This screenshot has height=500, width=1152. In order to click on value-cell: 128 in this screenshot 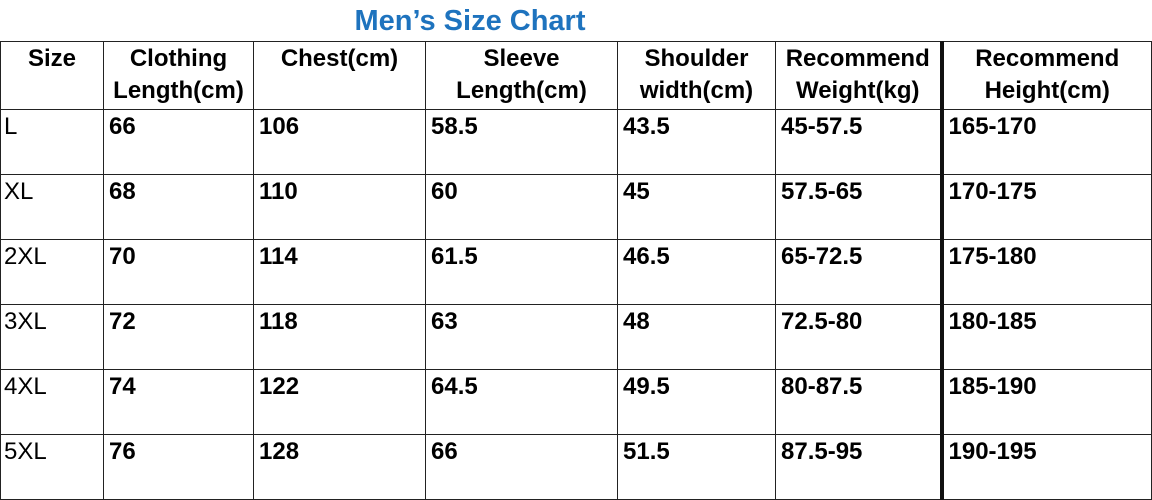, I will do `click(339, 467)`.